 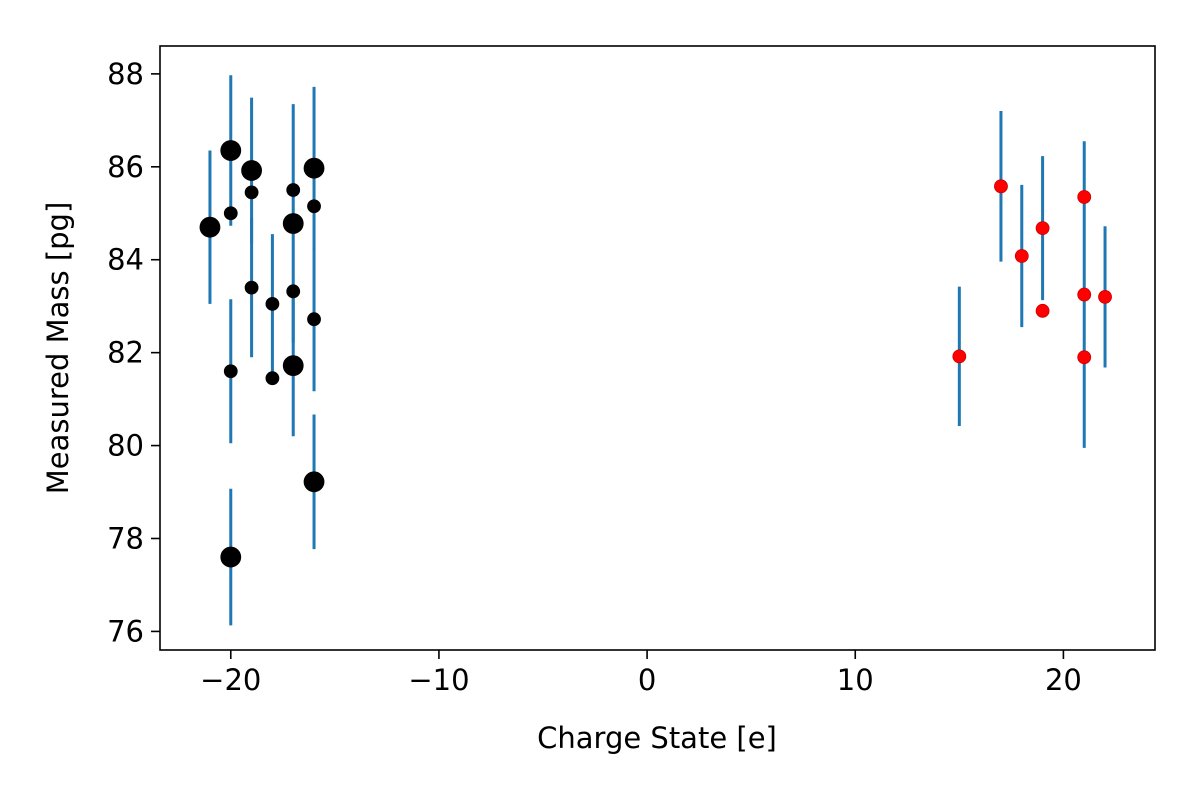 I want to click on y-tick-label: 88, so click(x=125, y=74).